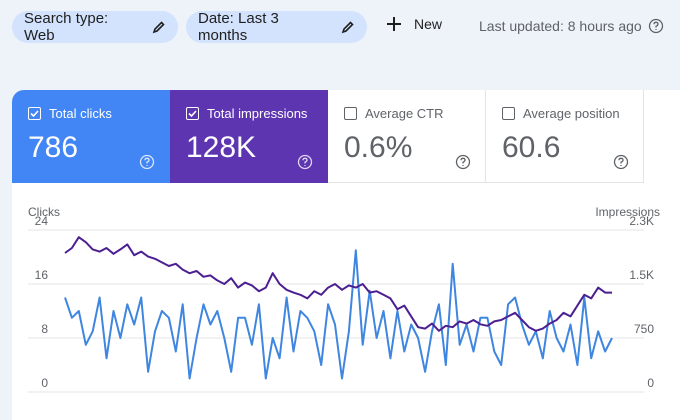 The height and width of the screenshot is (420, 680). I want to click on y2-tick-label: 0, so click(650, 383).